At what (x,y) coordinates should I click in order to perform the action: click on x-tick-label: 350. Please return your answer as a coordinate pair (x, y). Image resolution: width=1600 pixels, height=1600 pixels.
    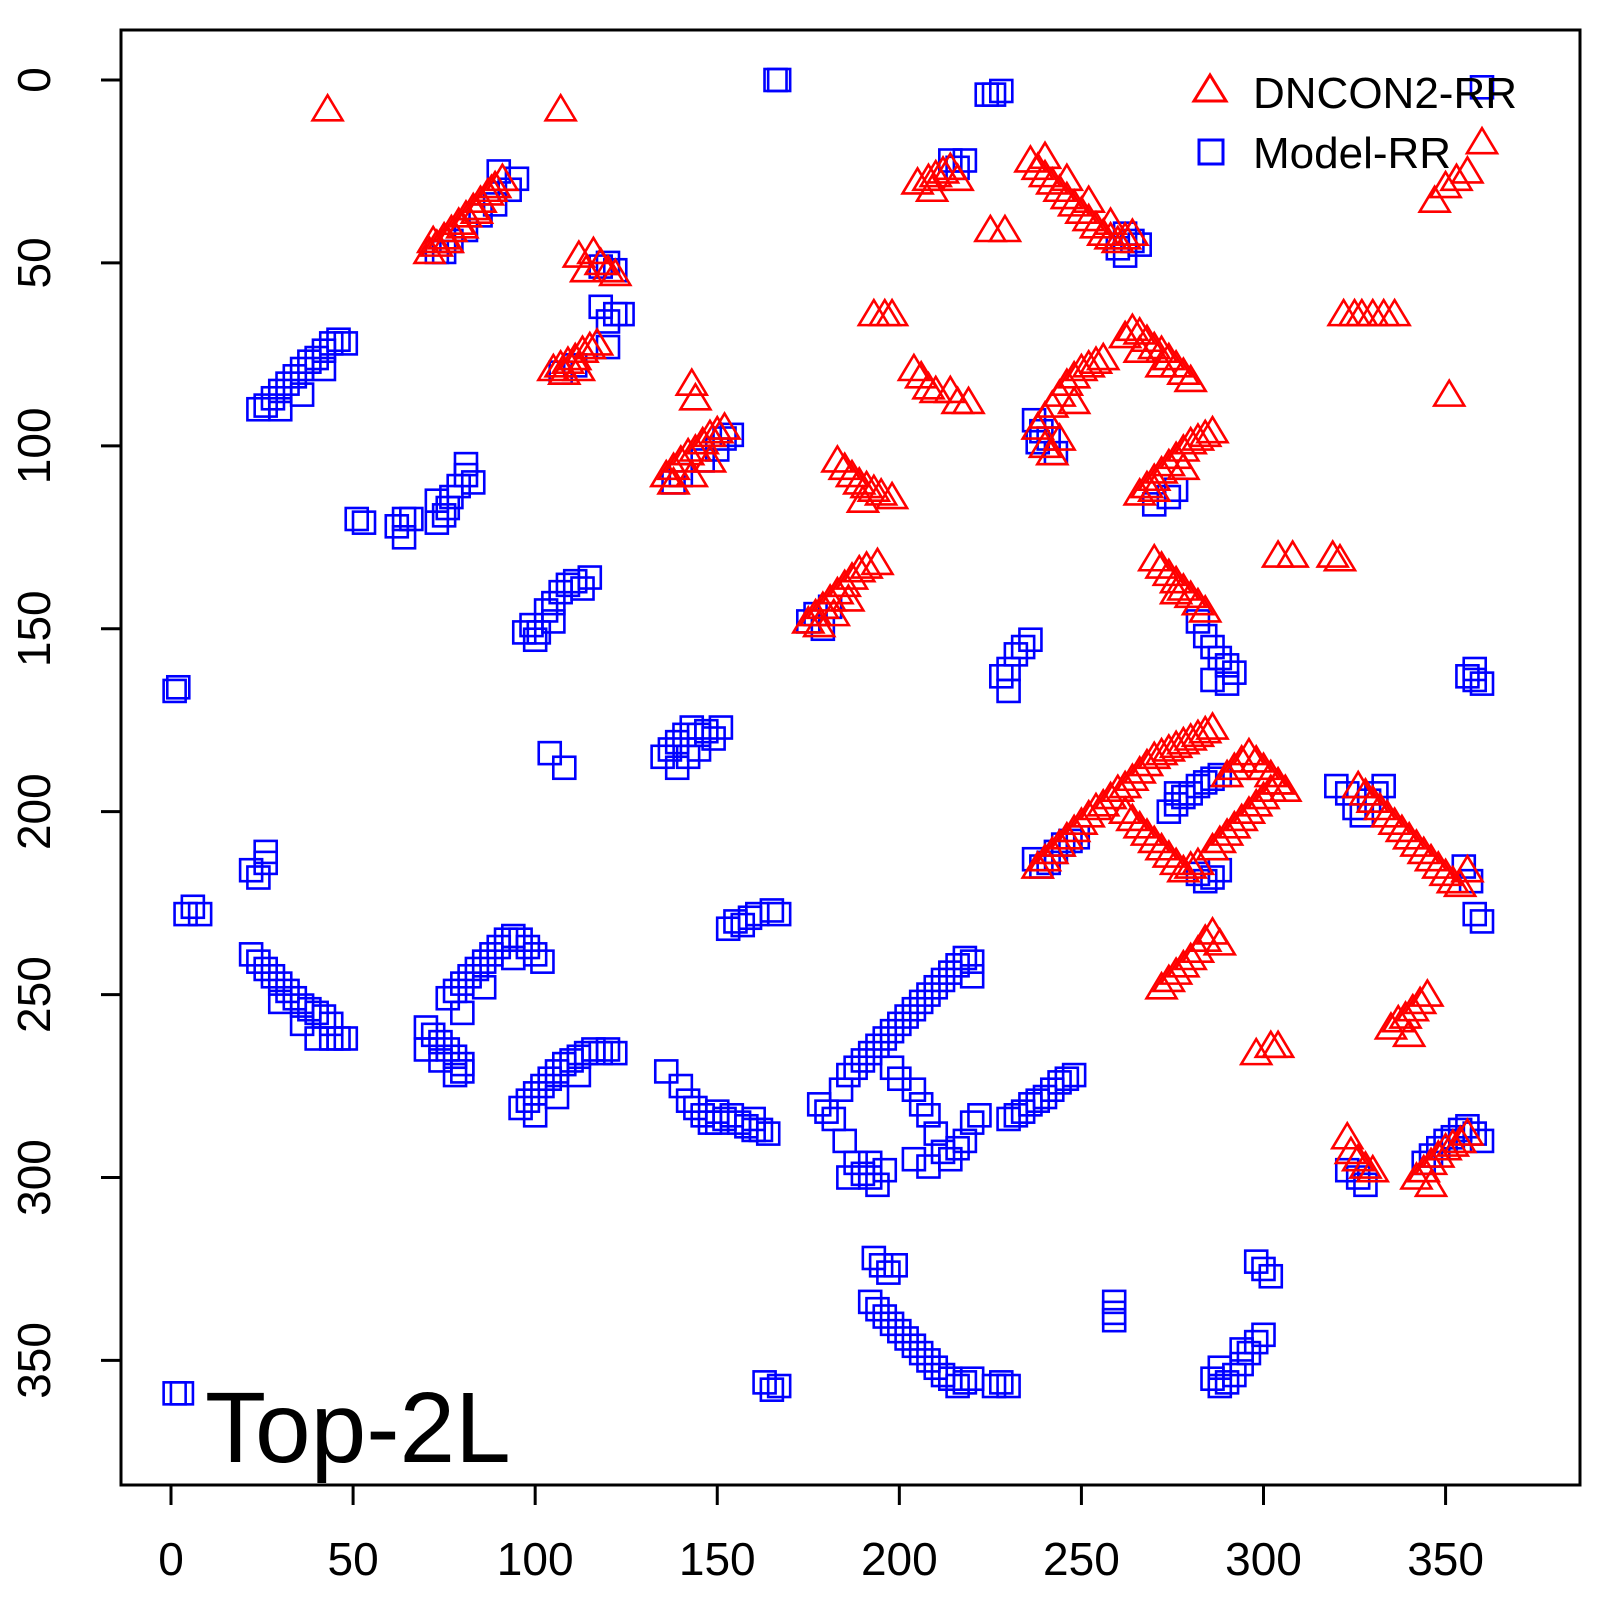
    Looking at the image, I should click on (1445, 1559).